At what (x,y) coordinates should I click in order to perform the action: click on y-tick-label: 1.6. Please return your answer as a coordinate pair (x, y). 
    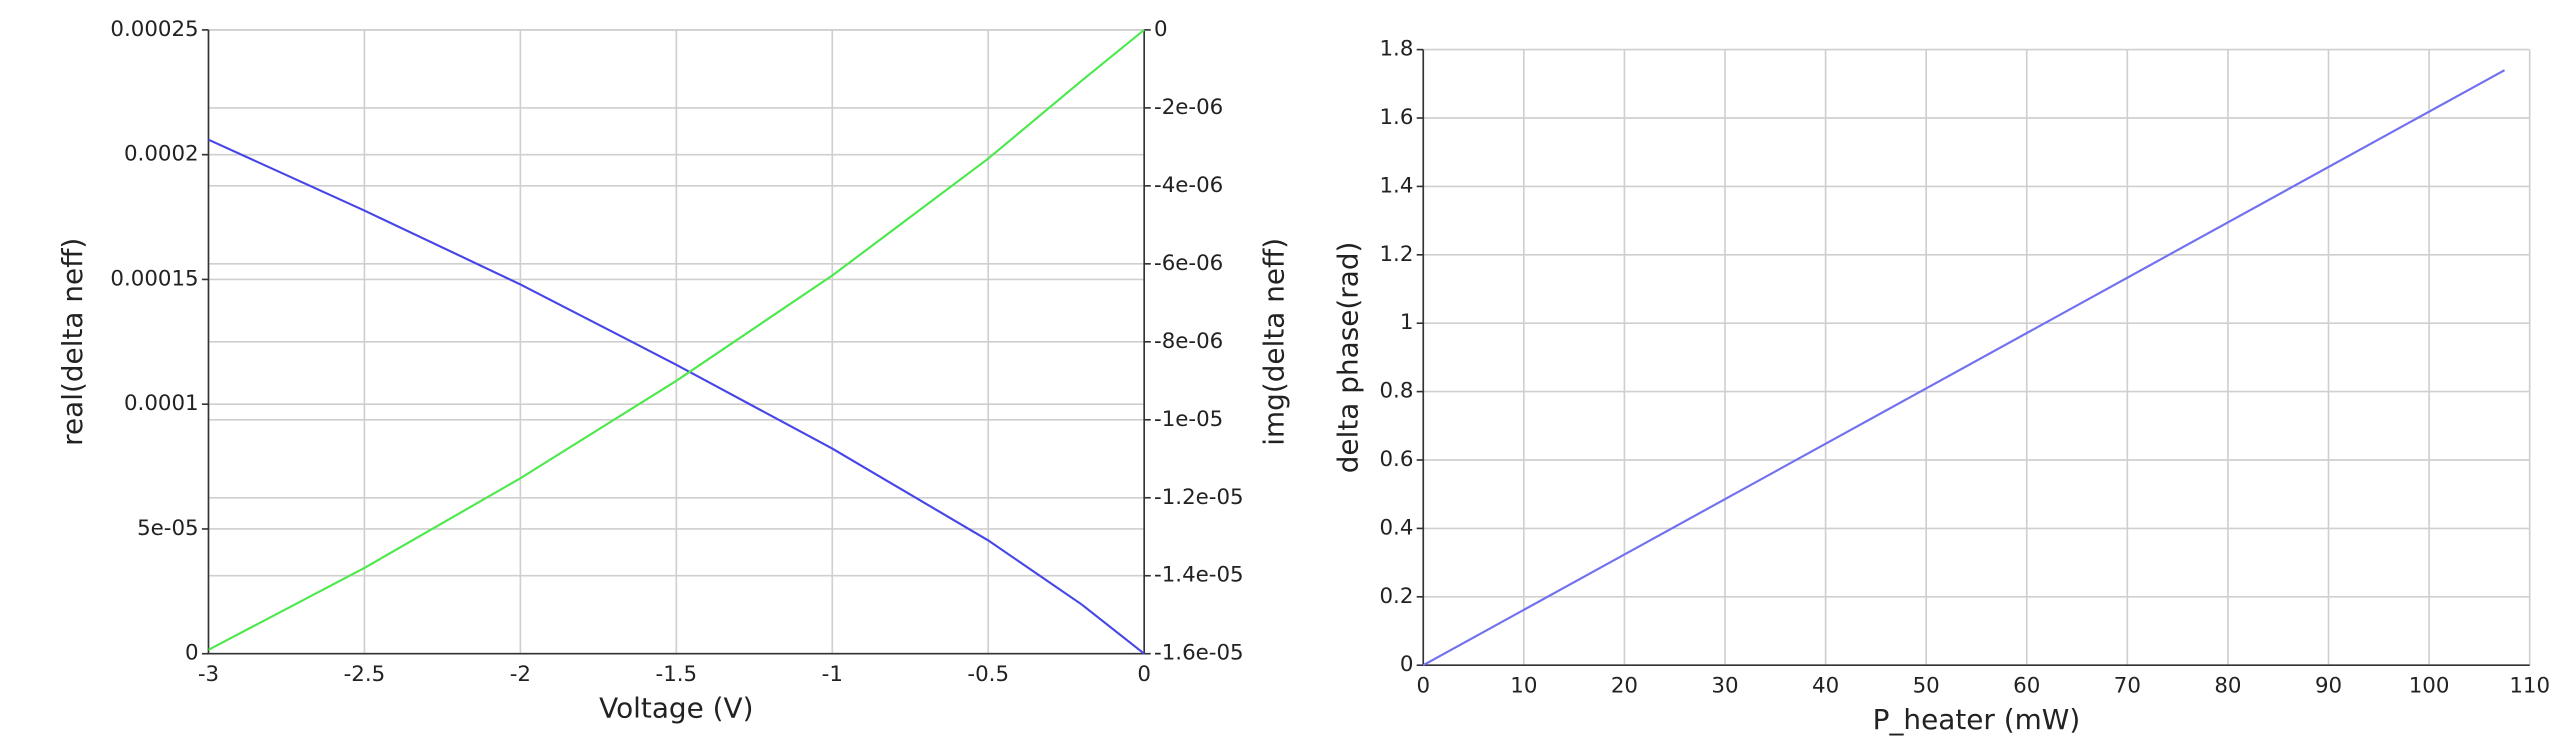
    Looking at the image, I should click on (1396, 117).